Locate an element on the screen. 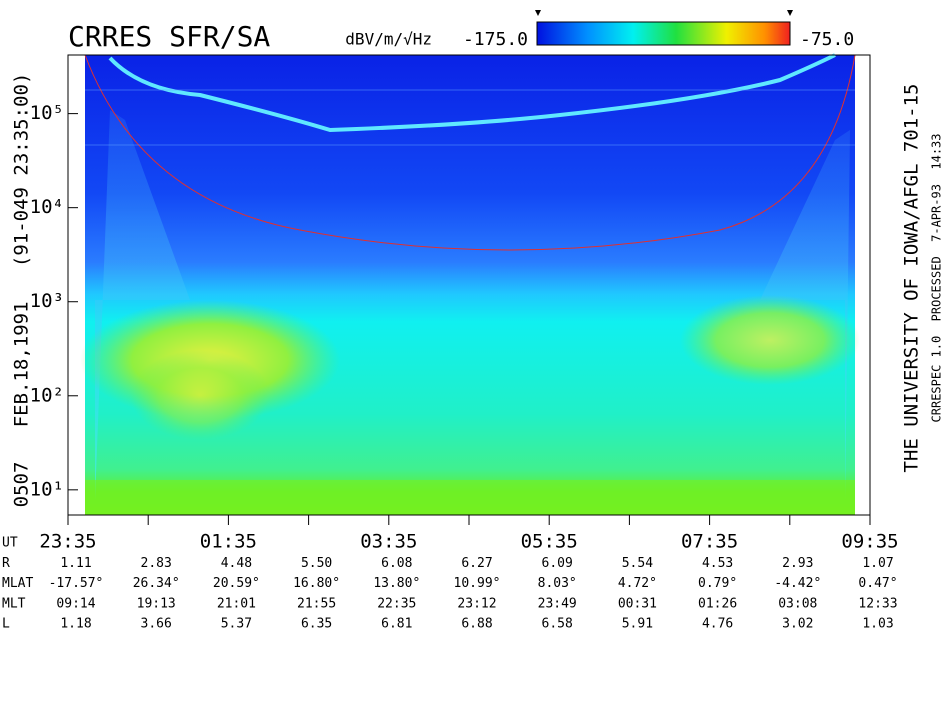  ephemeris-value: 4.72° is located at coordinates (637, 583).